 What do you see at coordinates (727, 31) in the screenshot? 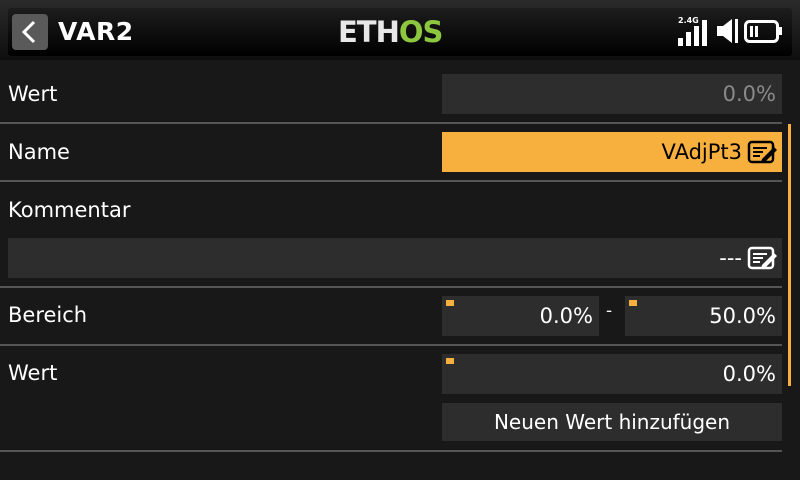
I see `speaker-icon` at bounding box center [727, 31].